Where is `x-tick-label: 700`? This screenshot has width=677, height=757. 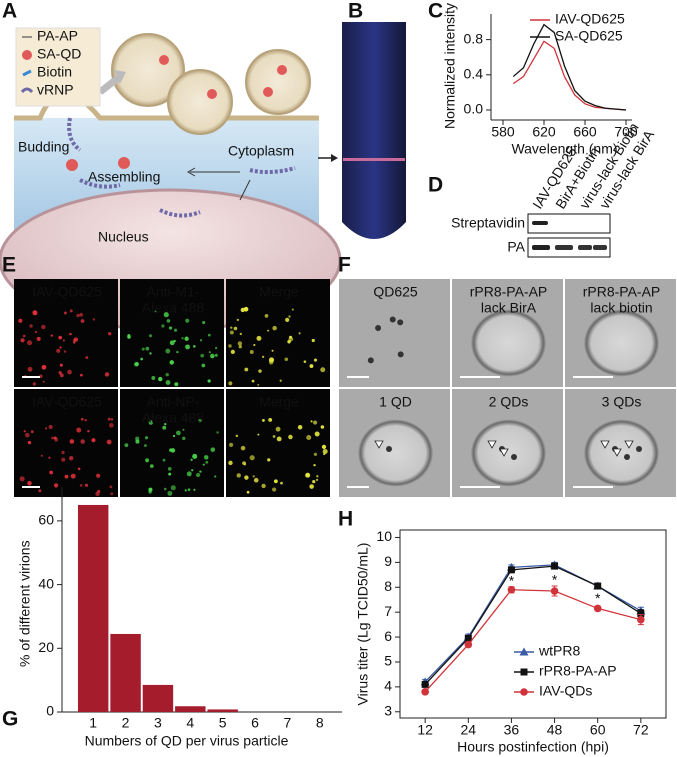
x-tick-label: 700 is located at coordinates (626, 132).